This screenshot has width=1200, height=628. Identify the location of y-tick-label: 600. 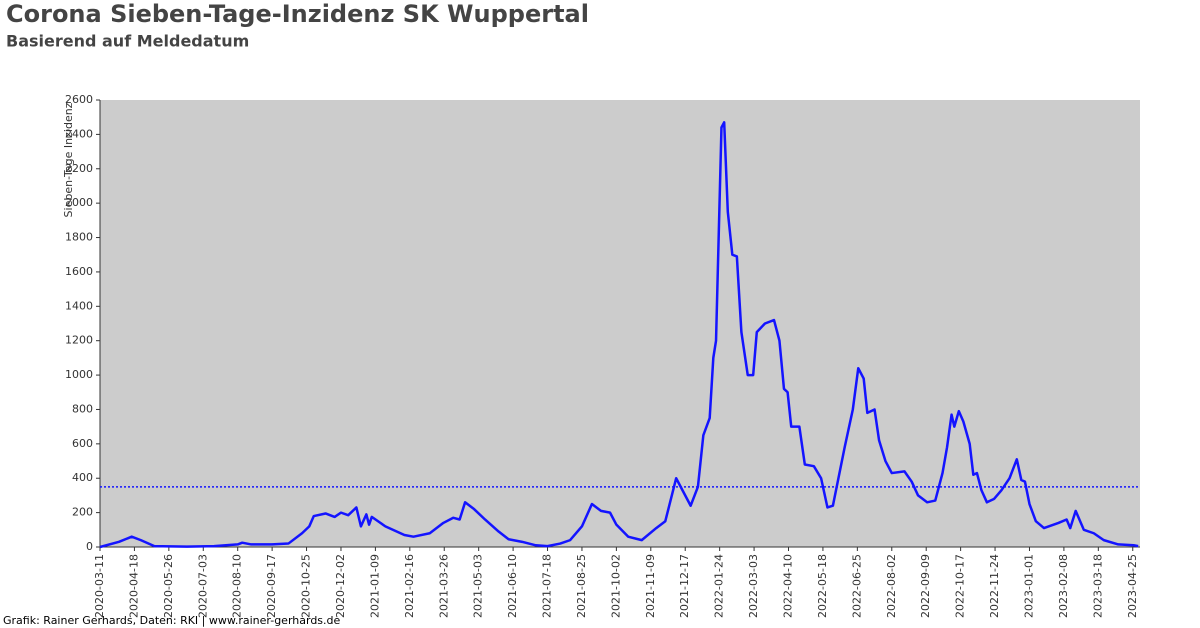
(82, 443).